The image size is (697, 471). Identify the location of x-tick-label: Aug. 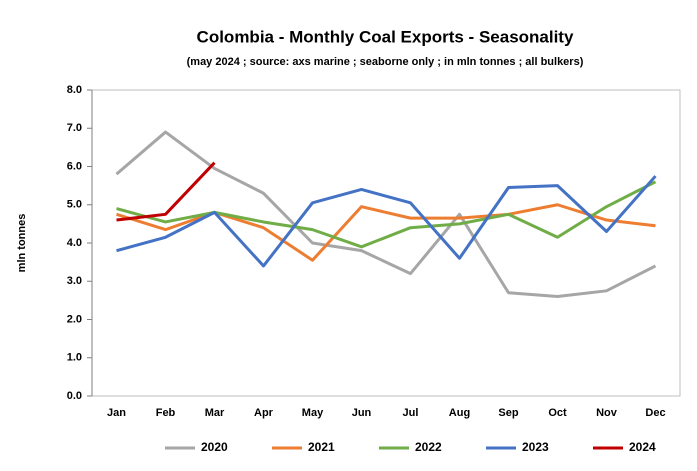
(459, 413).